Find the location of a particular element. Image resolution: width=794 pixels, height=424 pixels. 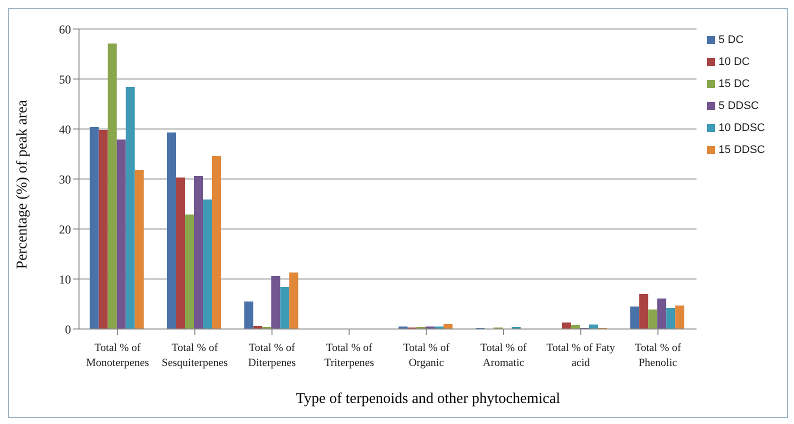

legend-label: 5 DDSC is located at coordinates (738, 106).